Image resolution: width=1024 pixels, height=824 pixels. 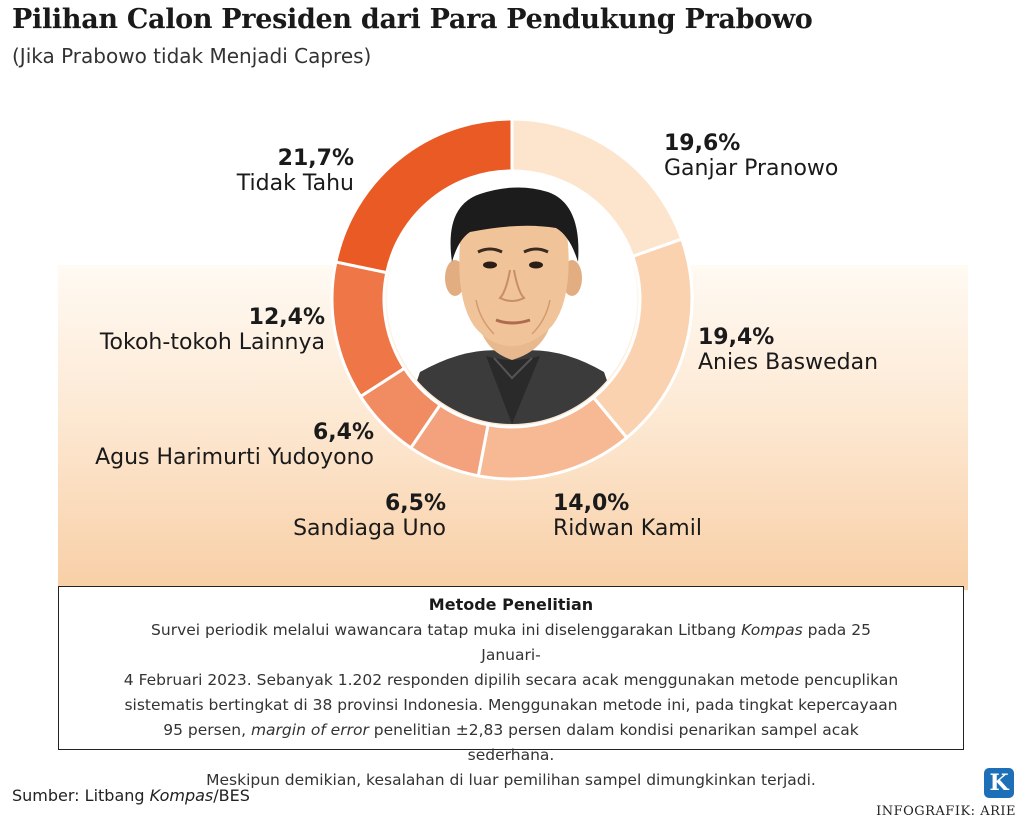 I want to click on portrait-illustration, so click(x=512, y=299).